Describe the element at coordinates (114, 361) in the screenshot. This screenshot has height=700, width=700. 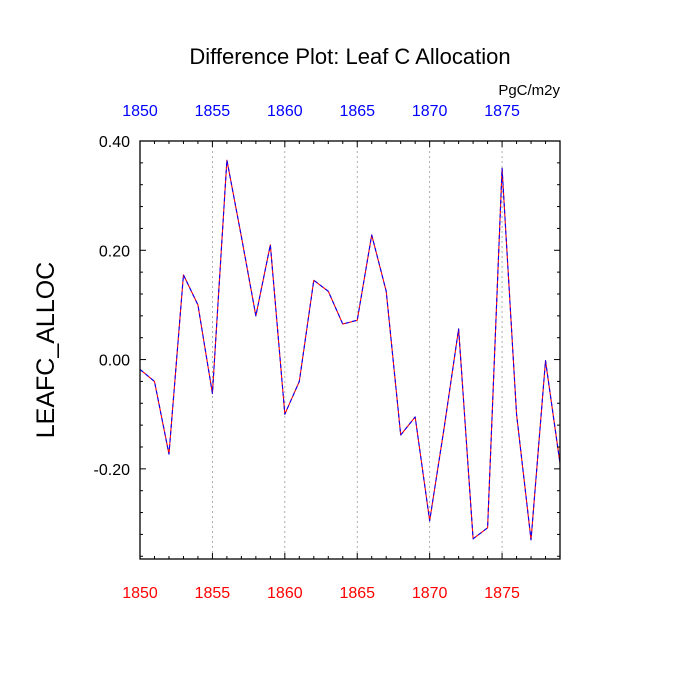
I see `y-tick-label: 0.00` at that location.